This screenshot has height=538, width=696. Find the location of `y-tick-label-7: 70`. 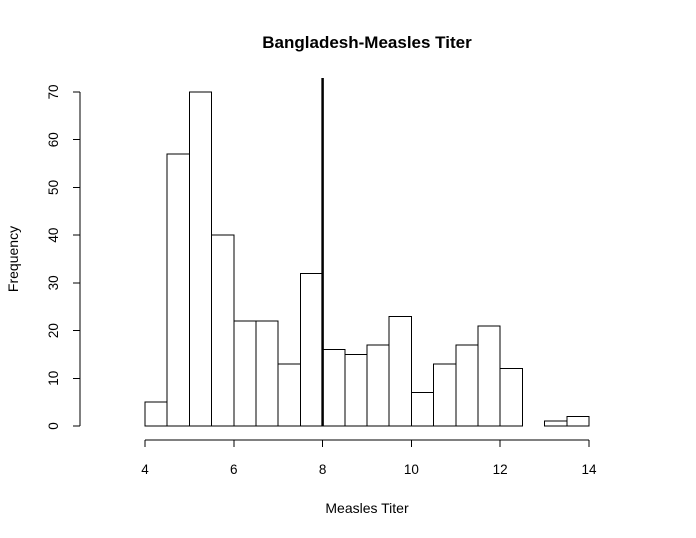

y-tick-label-7: 70 is located at coordinates (53, 91).